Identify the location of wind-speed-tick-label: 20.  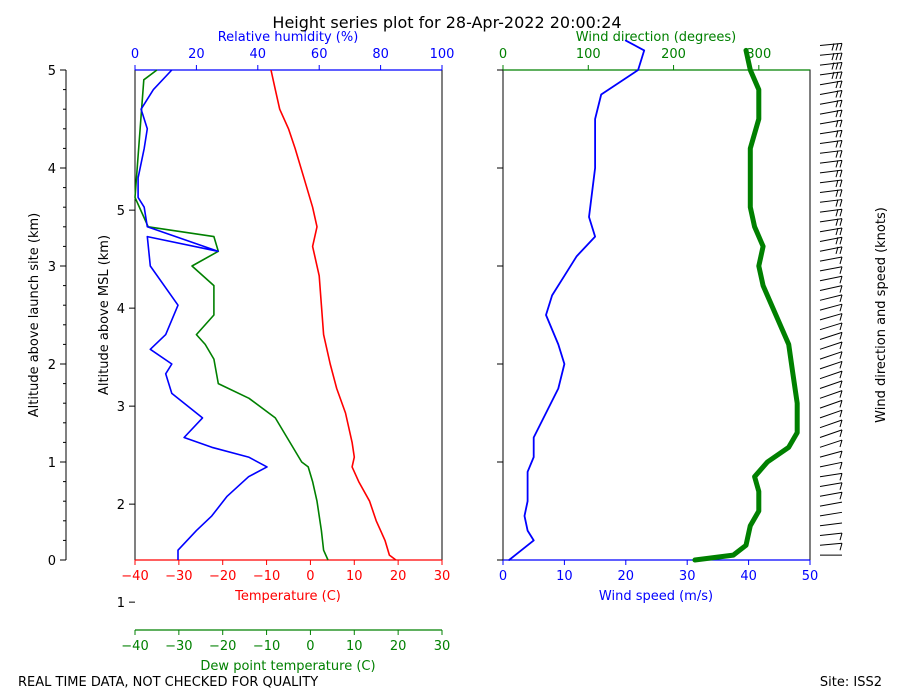
(626, 576).